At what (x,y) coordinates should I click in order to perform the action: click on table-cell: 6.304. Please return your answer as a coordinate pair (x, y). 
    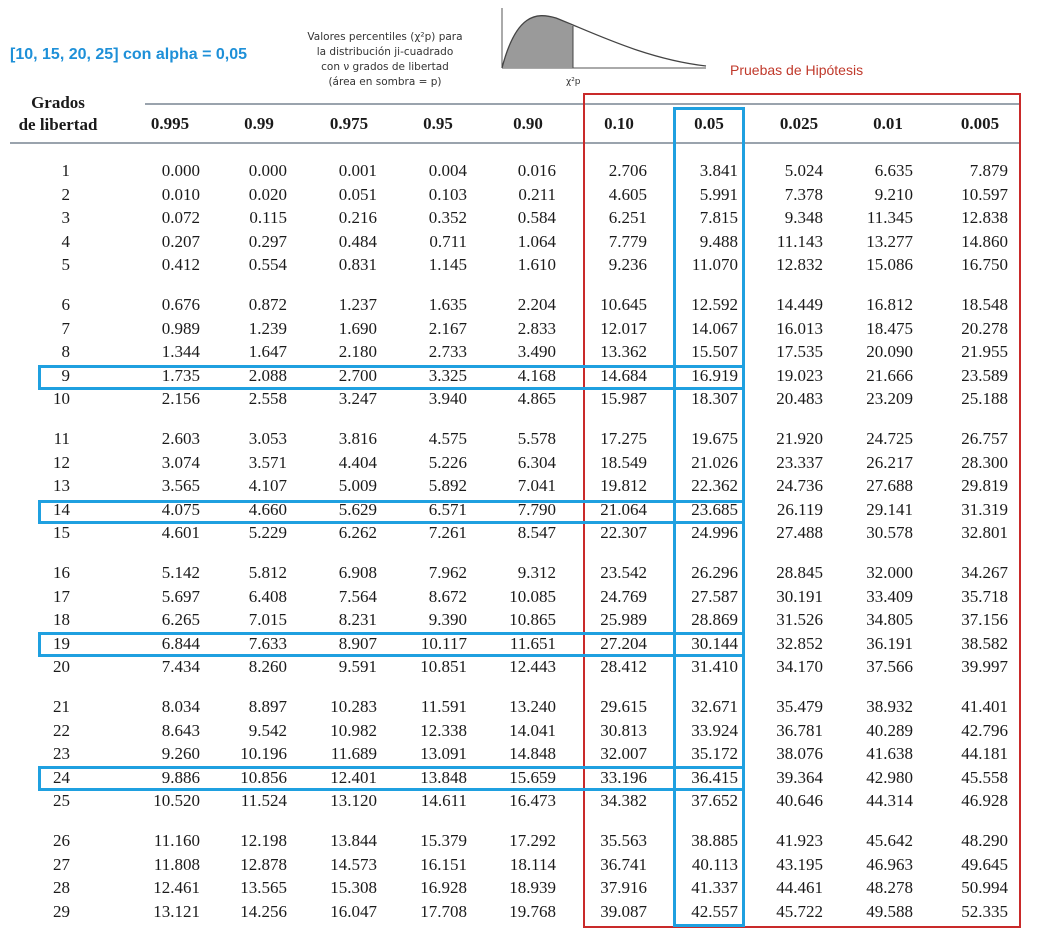
    Looking at the image, I should click on (536, 462).